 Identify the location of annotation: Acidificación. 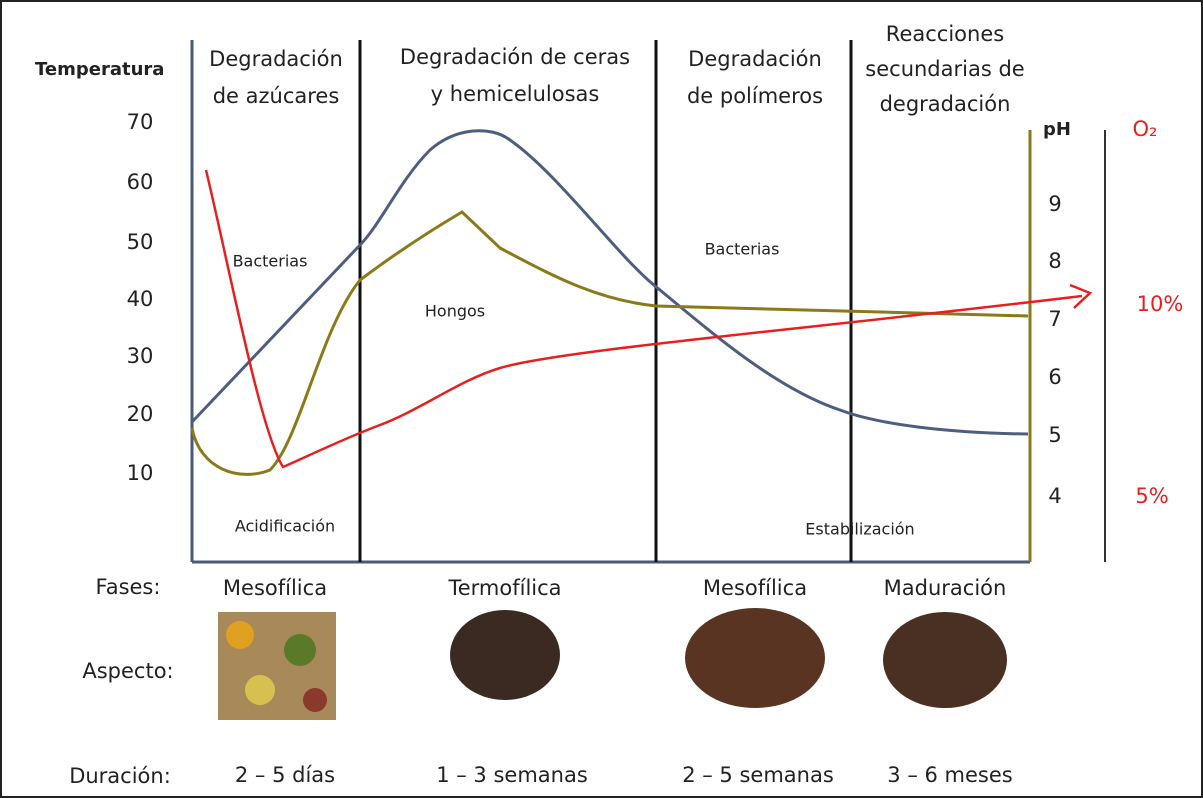
(285, 526).